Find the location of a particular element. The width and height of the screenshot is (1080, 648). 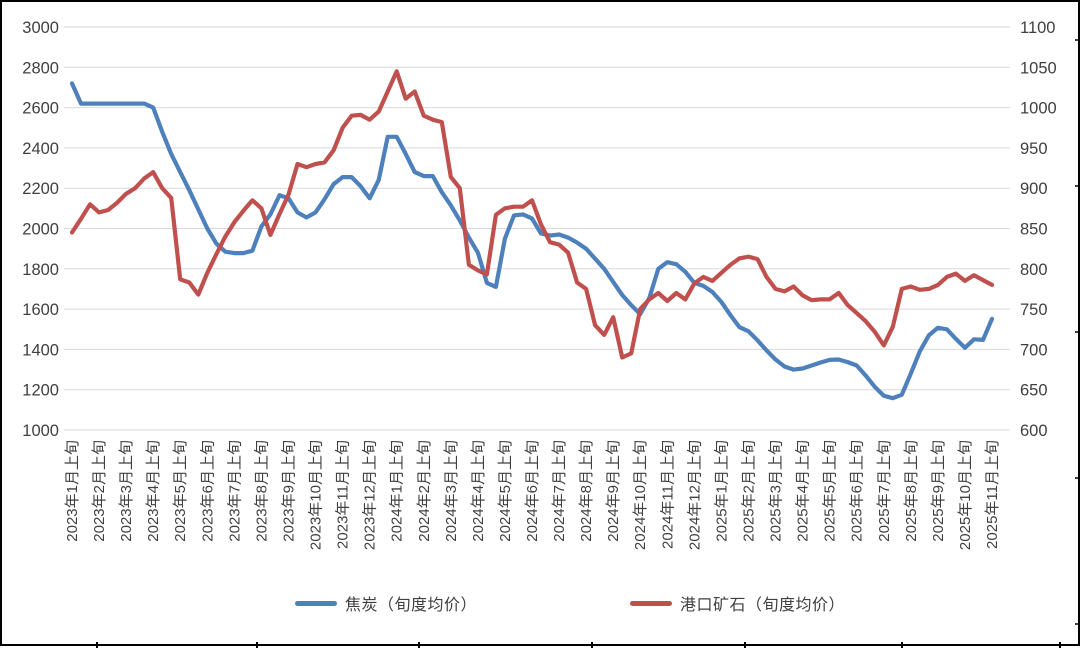

y-axis-left-tick-label: 3000 is located at coordinates (40, 28).